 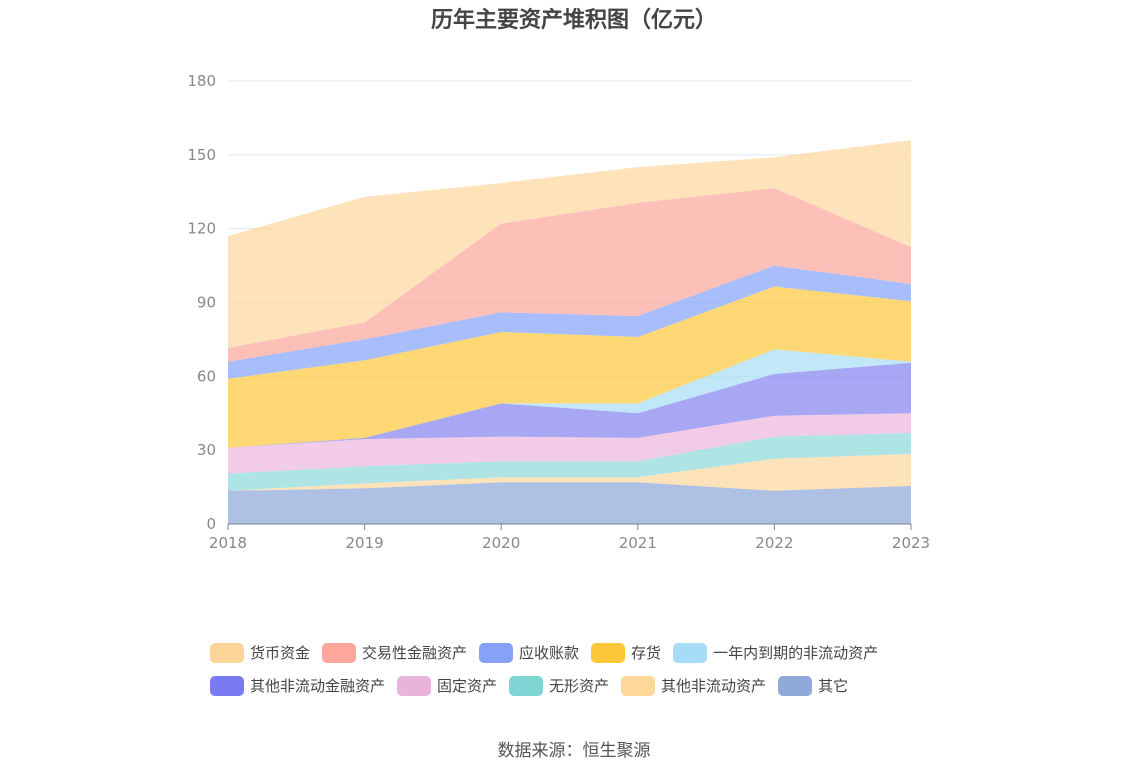 I want to click on y-tick-label: 90, so click(x=206, y=303).